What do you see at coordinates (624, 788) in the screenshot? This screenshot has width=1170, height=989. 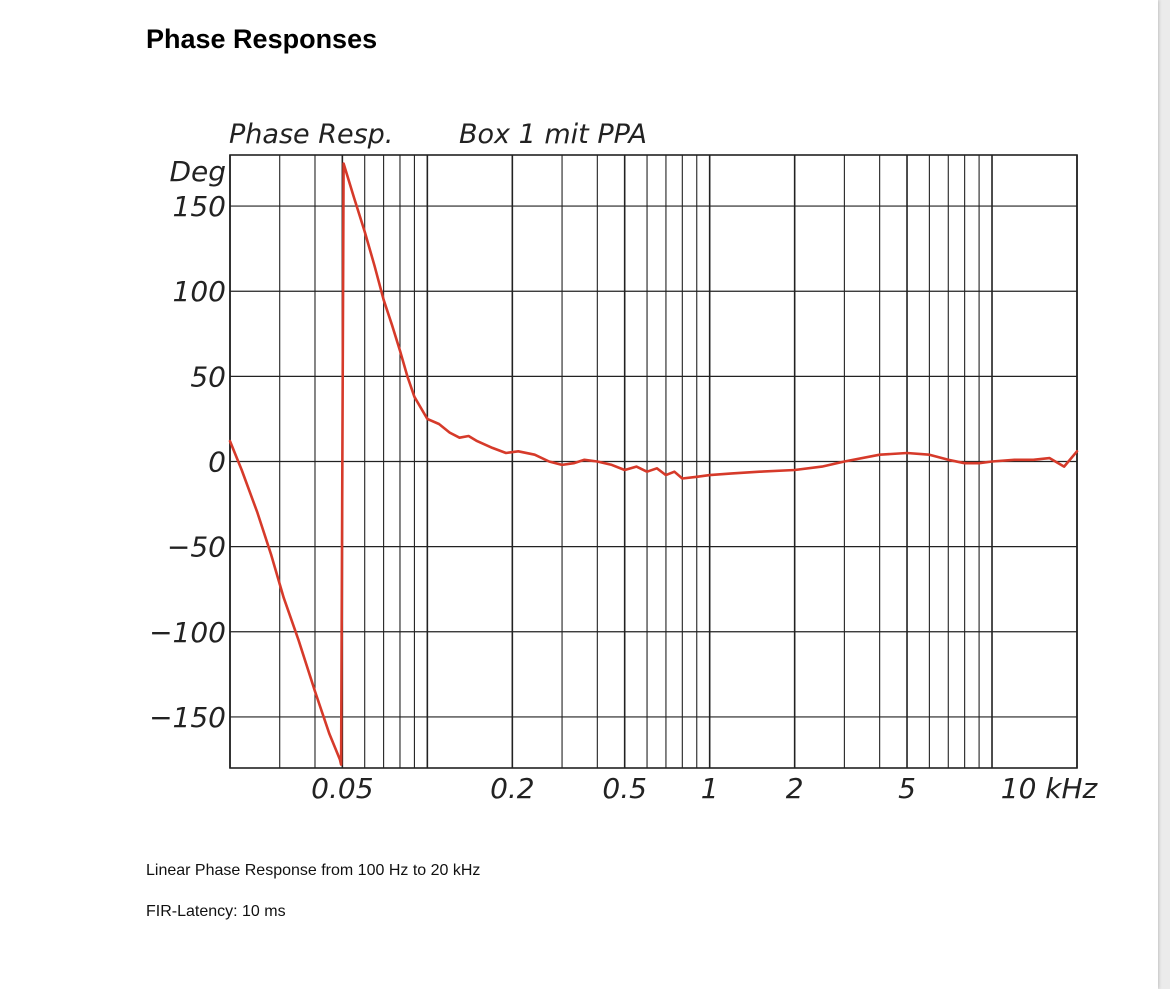 I see `x-tick-label: 0.5` at bounding box center [624, 788].